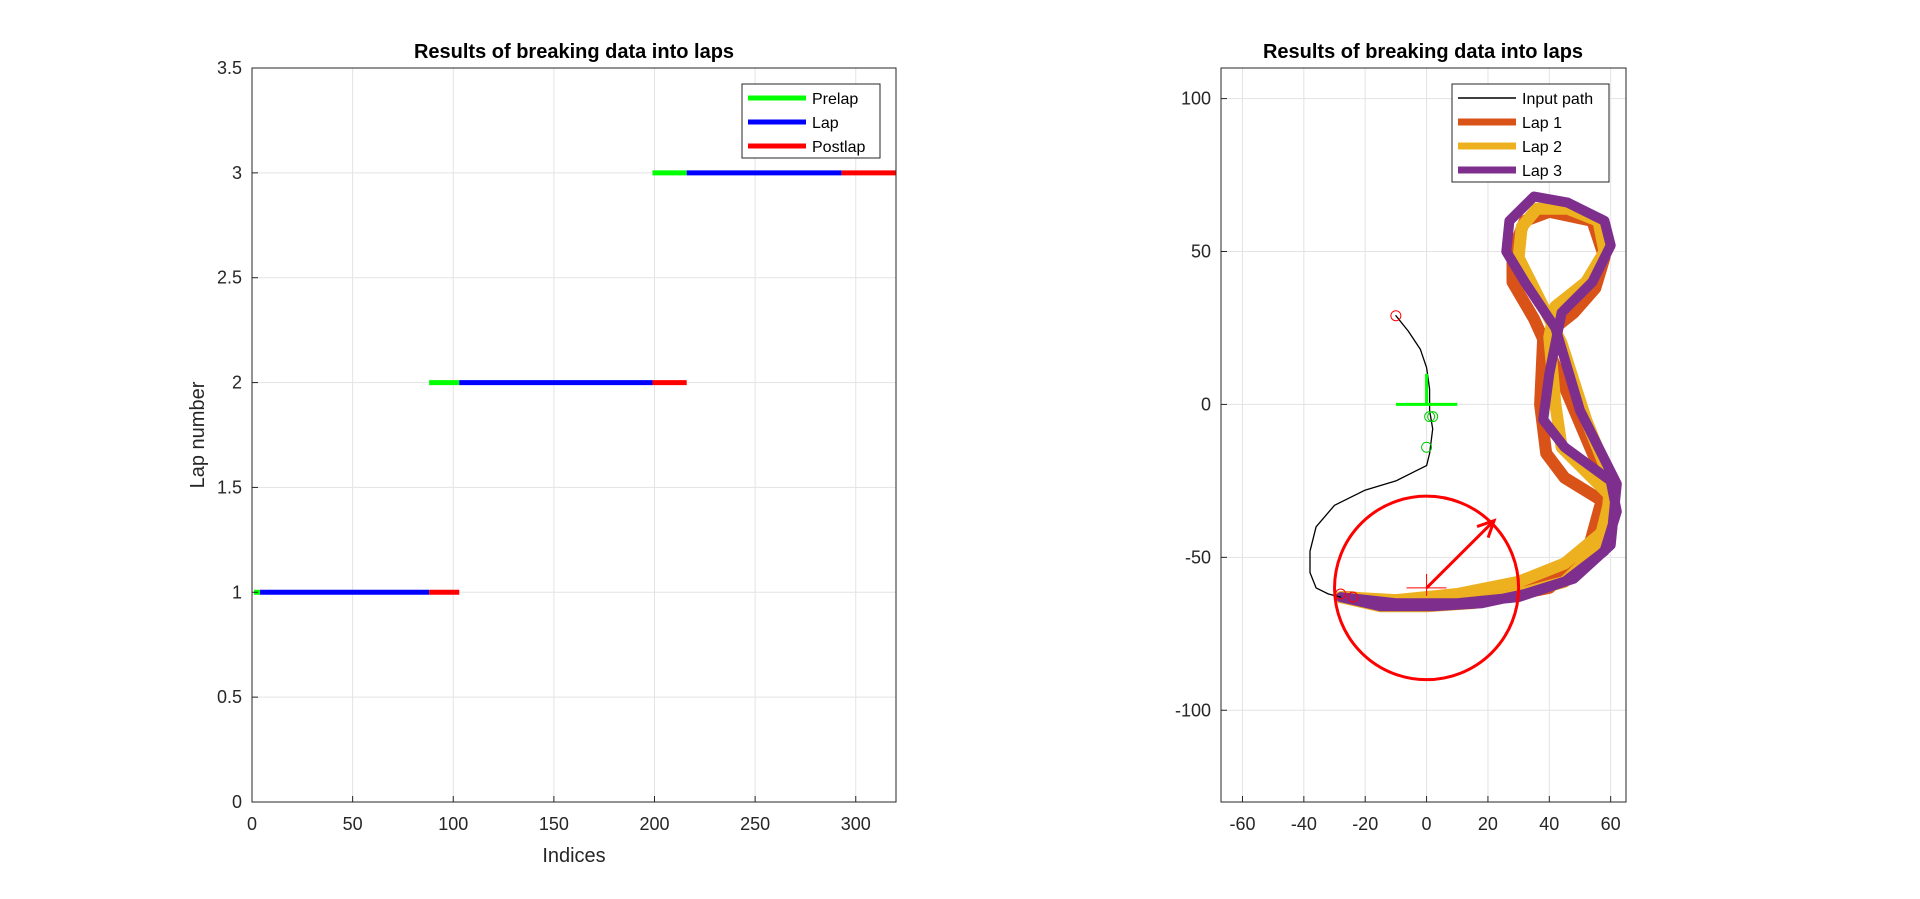 This screenshot has width=1920, height=899. I want to click on left-y-tick-label: 2, so click(237, 383).